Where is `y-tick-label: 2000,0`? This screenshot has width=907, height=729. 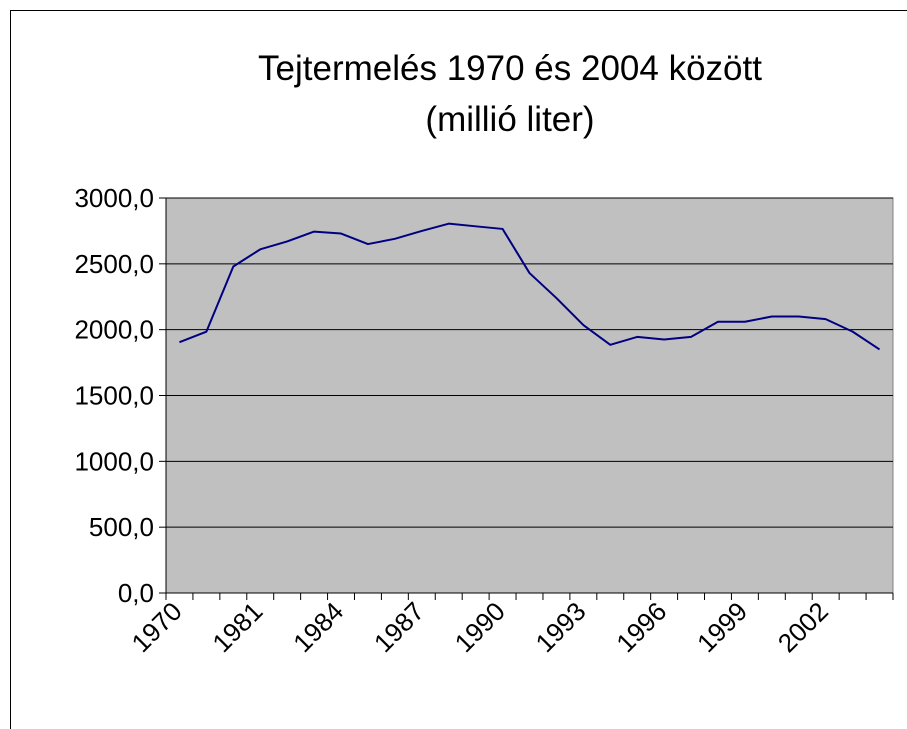
y-tick-label: 2000,0 is located at coordinates (114, 330).